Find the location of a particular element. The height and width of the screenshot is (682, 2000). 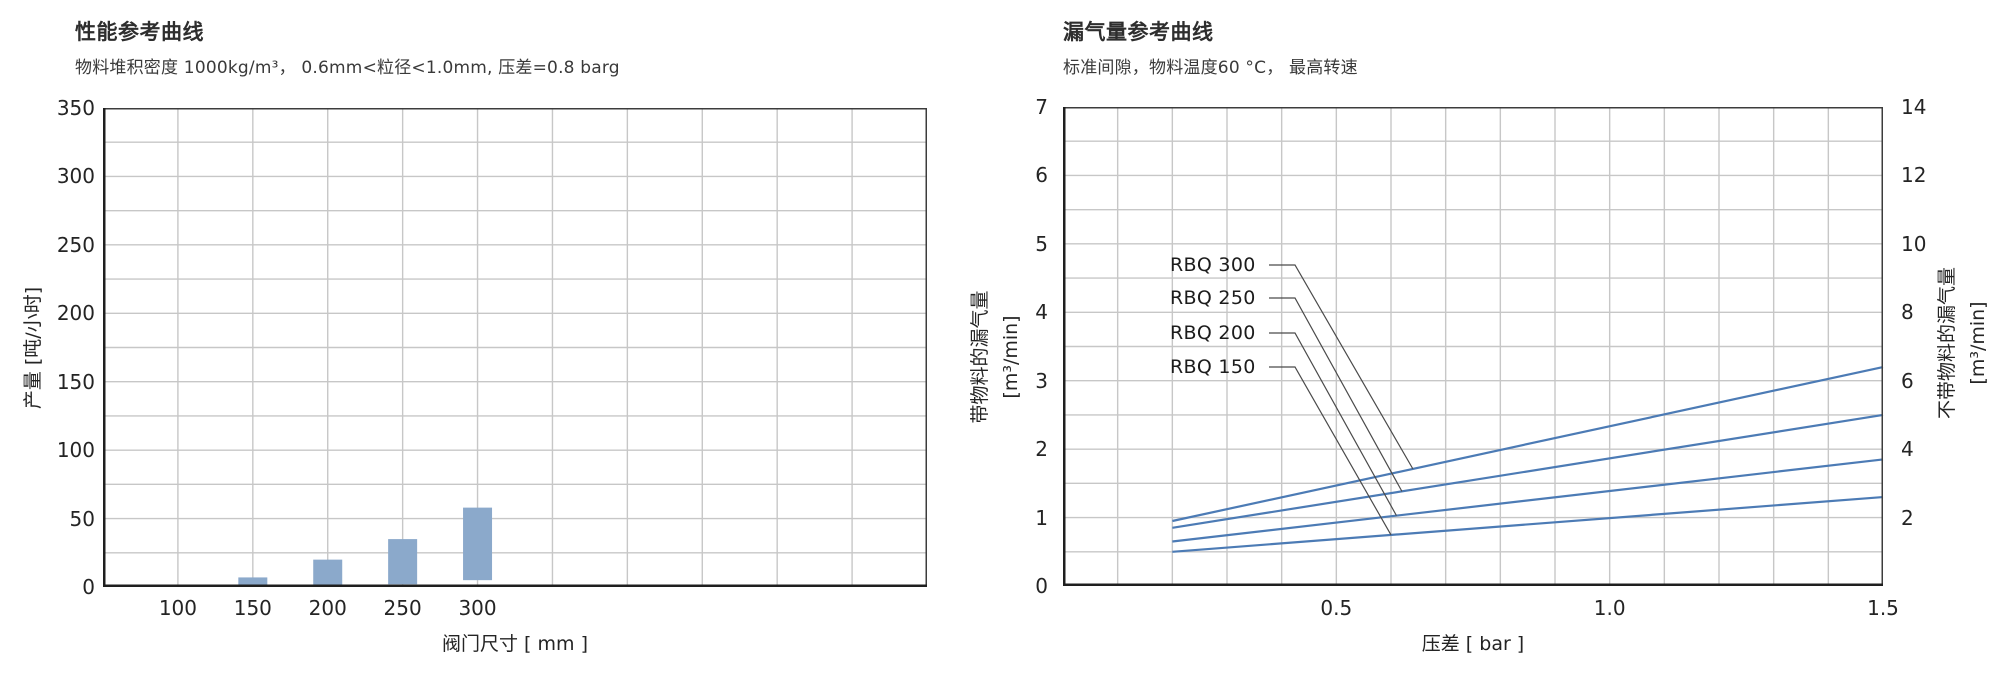

leakage-chart-subtitle: 标准间隙，物料温度60 °C， 最高转速 is located at coordinates (1210, 68).